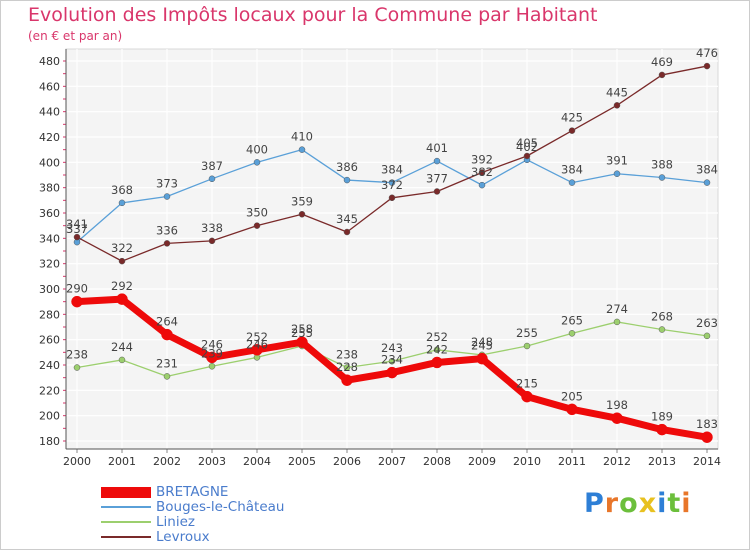 The height and width of the screenshot is (550, 750). I want to click on y-tick-label: 260, so click(49, 340).